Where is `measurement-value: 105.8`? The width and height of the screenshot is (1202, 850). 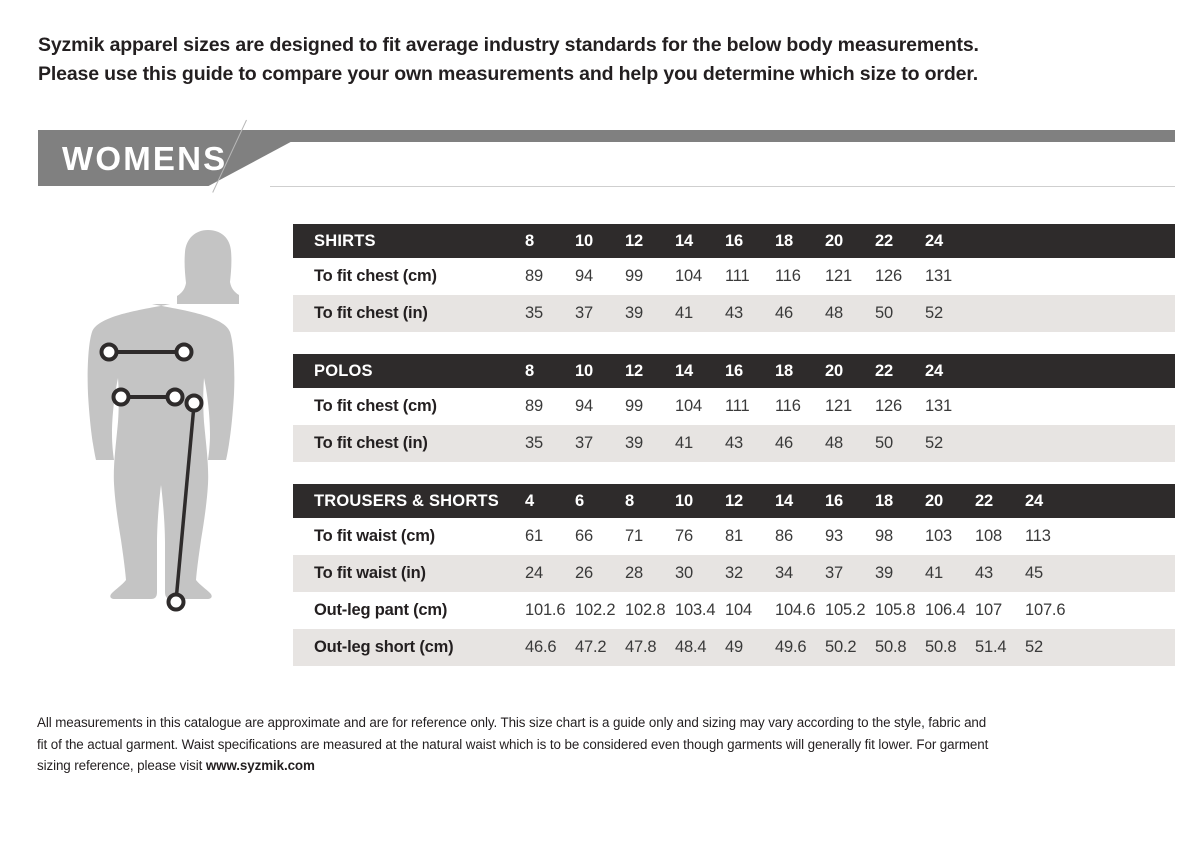
measurement-value: 105.8 is located at coordinates (895, 610).